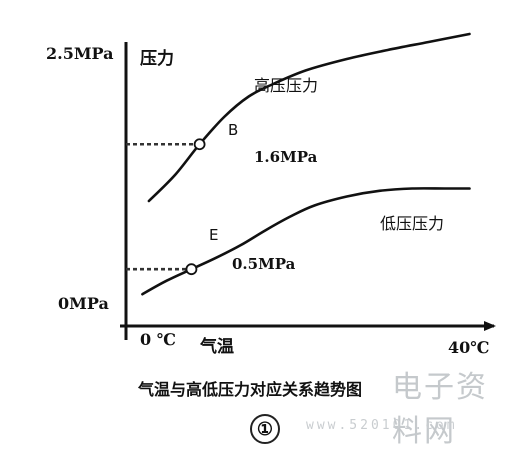 This screenshot has width=519, height=450. What do you see at coordinates (382, 425) in the screenshot?
I see `watermark-url: www.520101.com` at bounding box center [382, 425].